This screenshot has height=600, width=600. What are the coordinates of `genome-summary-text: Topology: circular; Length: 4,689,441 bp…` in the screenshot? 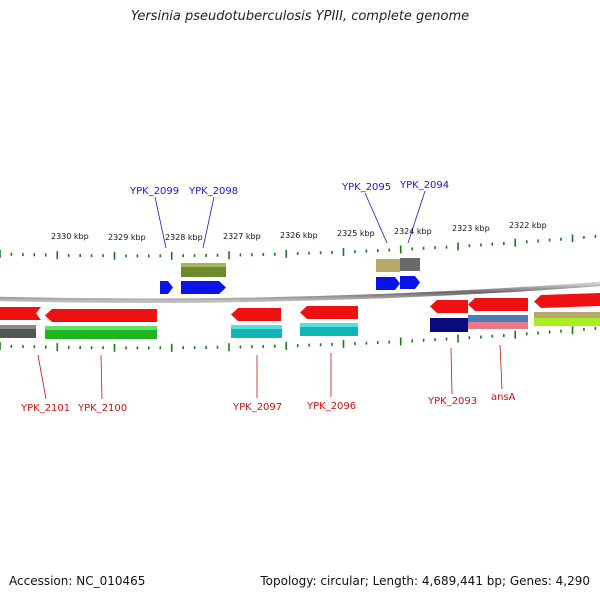 It's located at (425, 581).